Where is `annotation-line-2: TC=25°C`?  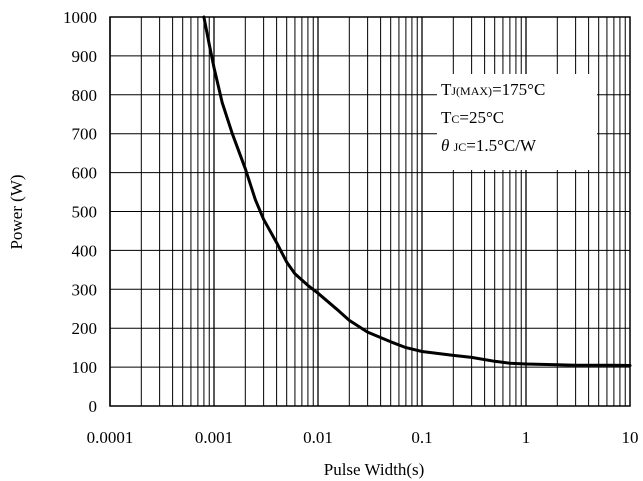 annotation-line-2: TC=25°C is located at coordinates (472, 117).